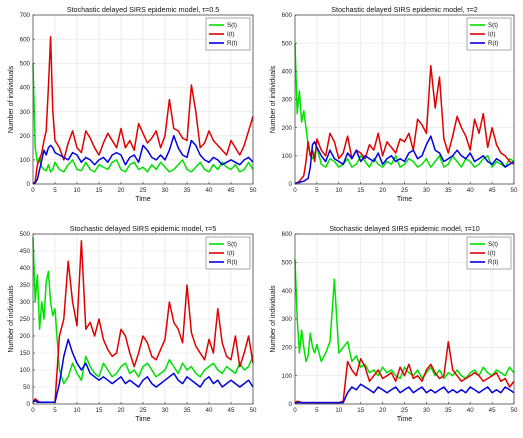  What do you see at coordinates (26, 387) in the screenshot?
I see `y-tick-label: 50` at bounding box center [26, 387].